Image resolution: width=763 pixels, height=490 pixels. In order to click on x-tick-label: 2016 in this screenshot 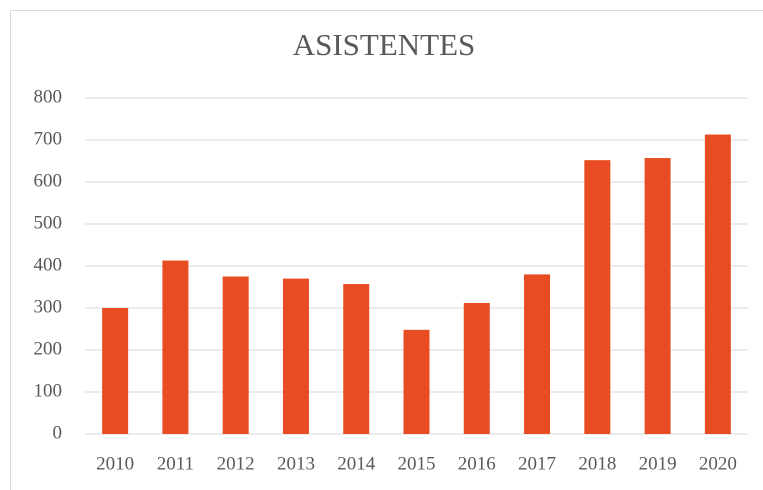, I will do `click(477, 463)`.